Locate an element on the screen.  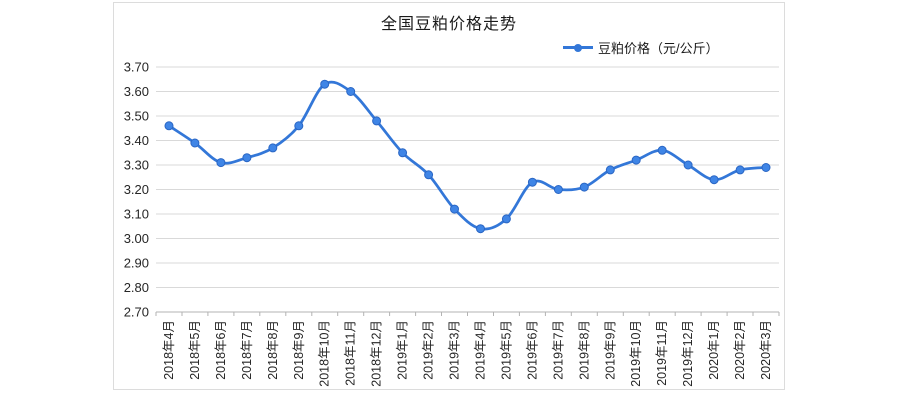
x-axis-tick-label: 2018年7月 is located at coordinates (247, 350).